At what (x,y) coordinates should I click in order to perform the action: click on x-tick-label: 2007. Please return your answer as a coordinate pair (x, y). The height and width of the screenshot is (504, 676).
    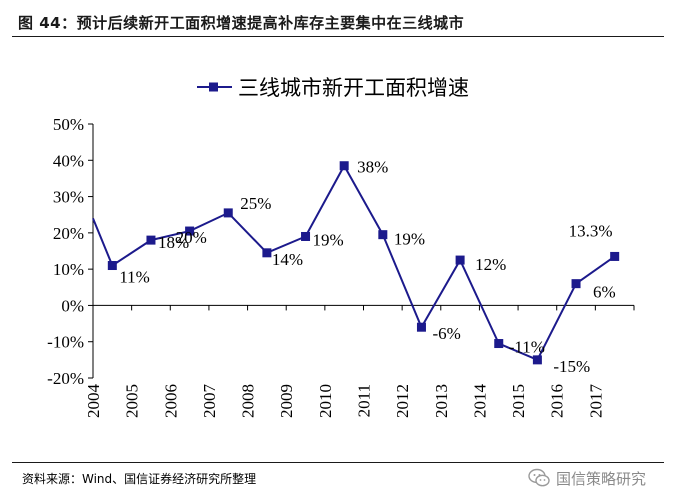
    Looking at the image, I should click on (209, 401).